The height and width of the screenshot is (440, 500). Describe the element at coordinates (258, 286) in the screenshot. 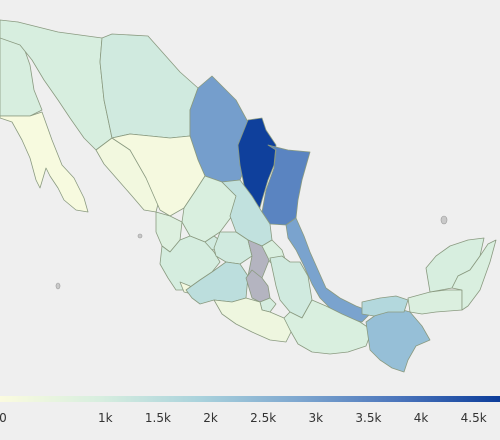

I see `state-estado-de-mexico: Estado de México` at that location.